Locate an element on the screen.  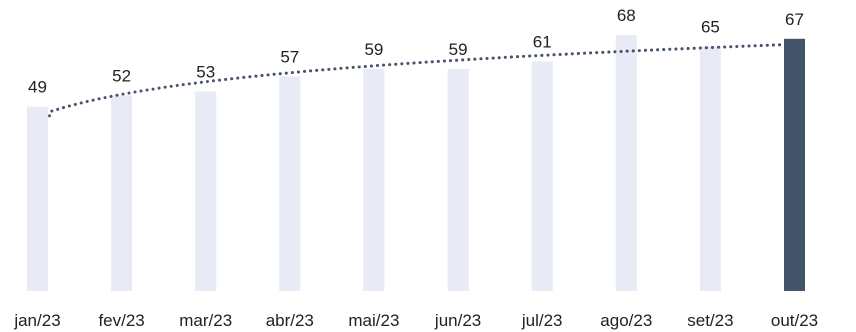
value-label-out/23: 67 is located at coordinates (794, 19).